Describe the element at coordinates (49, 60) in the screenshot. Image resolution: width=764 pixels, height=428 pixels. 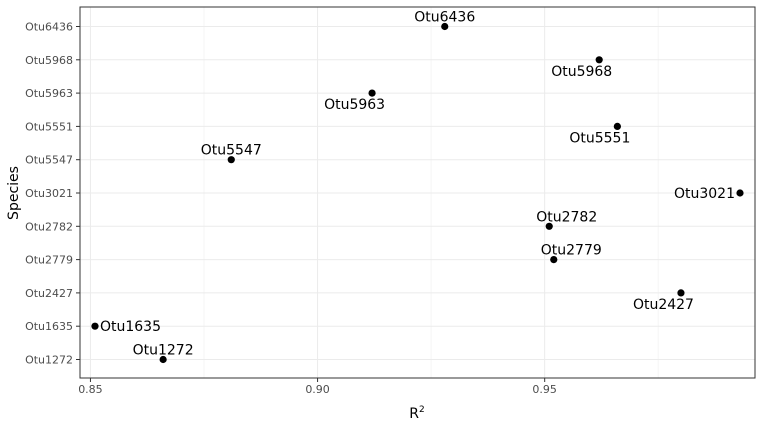
I see `y-tick-label: Otu5968` at that location.